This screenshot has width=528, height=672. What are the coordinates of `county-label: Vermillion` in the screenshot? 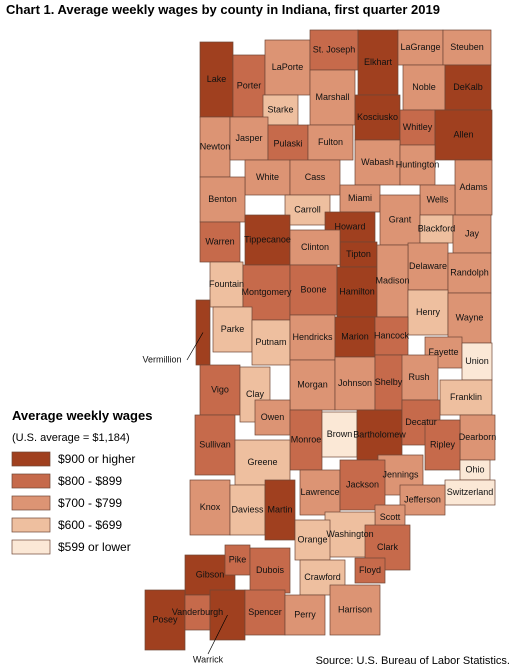 It's located at (161, 359).